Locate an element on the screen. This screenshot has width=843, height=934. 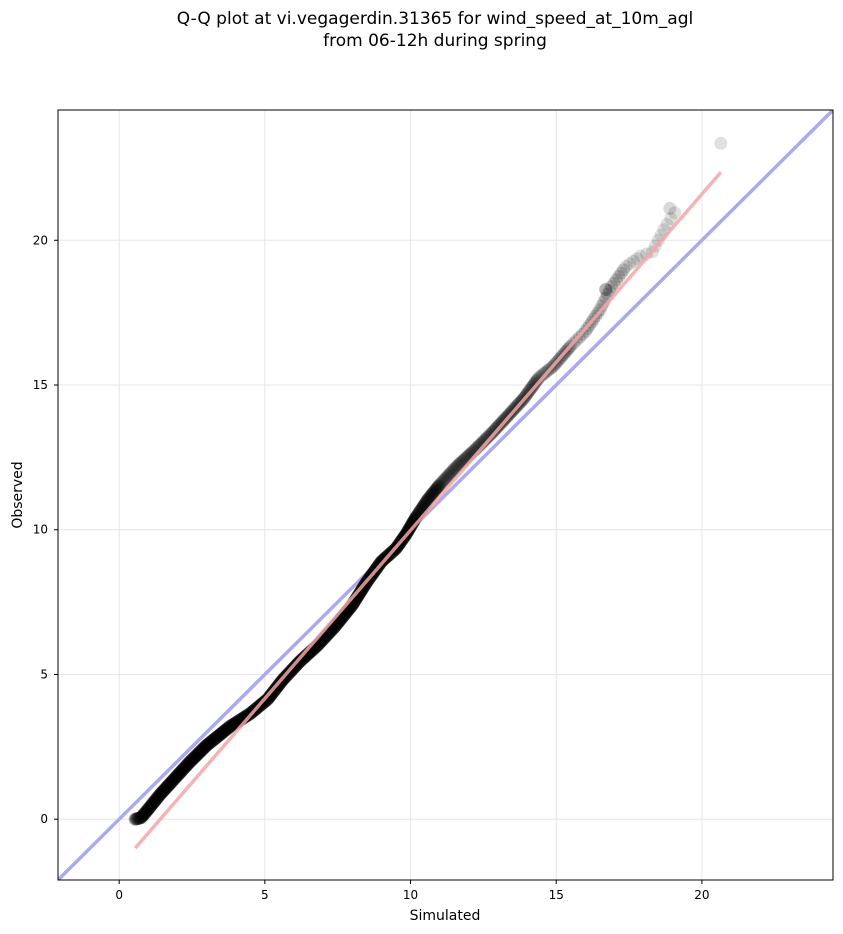
y-tick-label: 5 is located at coordinates (44, 674).